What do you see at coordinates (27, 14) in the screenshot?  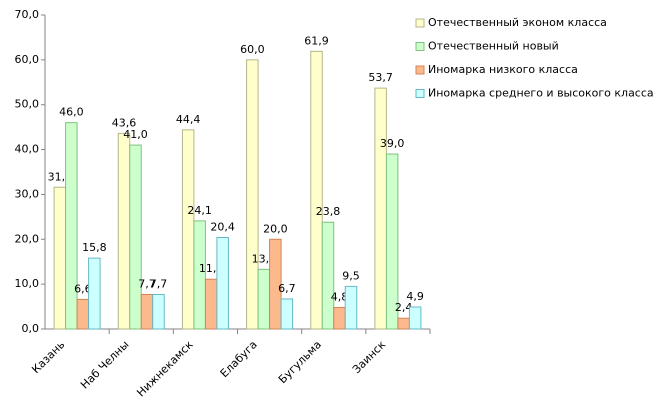 I see `y-tick-label: 70,0` at bounding box center [27, 14].